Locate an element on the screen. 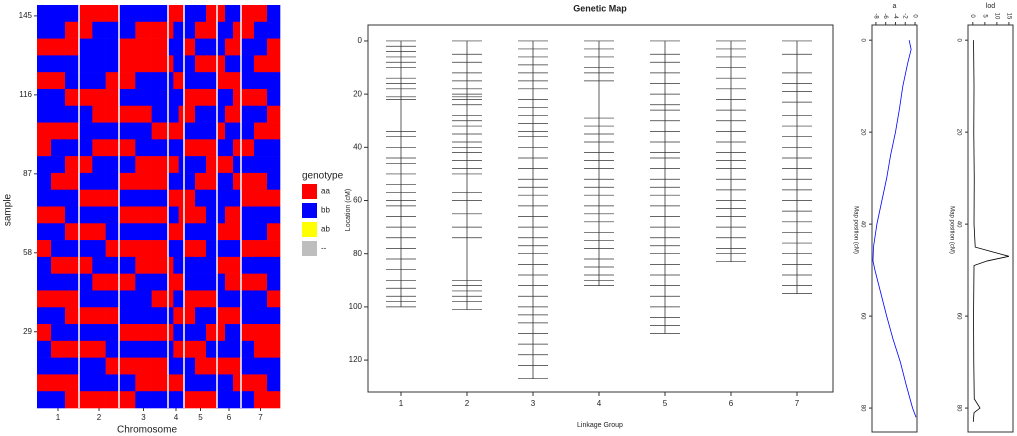 The width and height of the screenshot is (1017, 436). position-tick-label: 20 is located at coordinates (958, 132).